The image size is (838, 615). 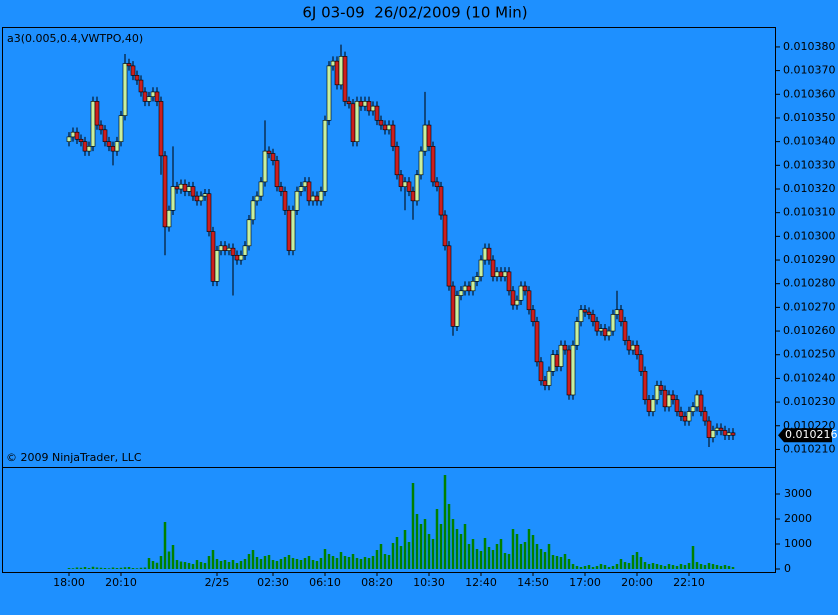 I want to click on x-tick-label: 12:40, so click(x=481, y=582).